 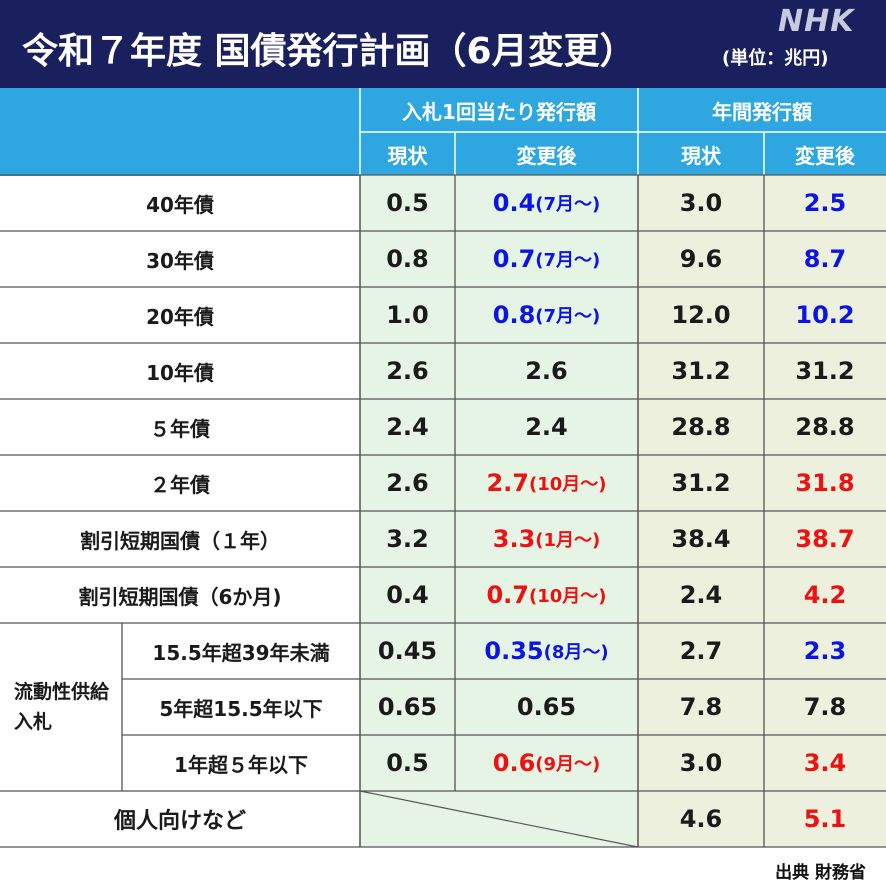 I want to click on annual-after-value: 10.2, so click(x=825, y=315).